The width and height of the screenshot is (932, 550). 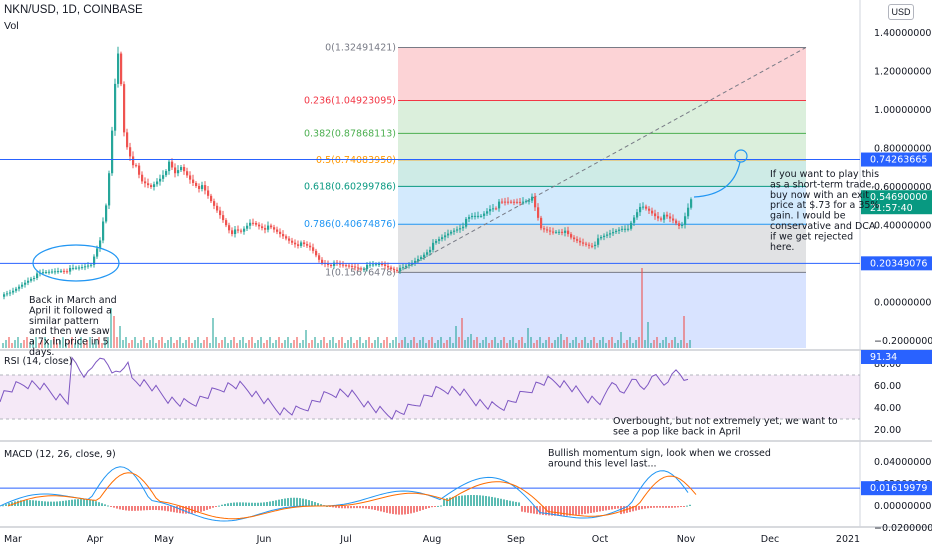 What do you see at coordinates (903, 341) in the screenshot?
I see `price-tick-label: −0.20000000` at bounding box center [903, 341].